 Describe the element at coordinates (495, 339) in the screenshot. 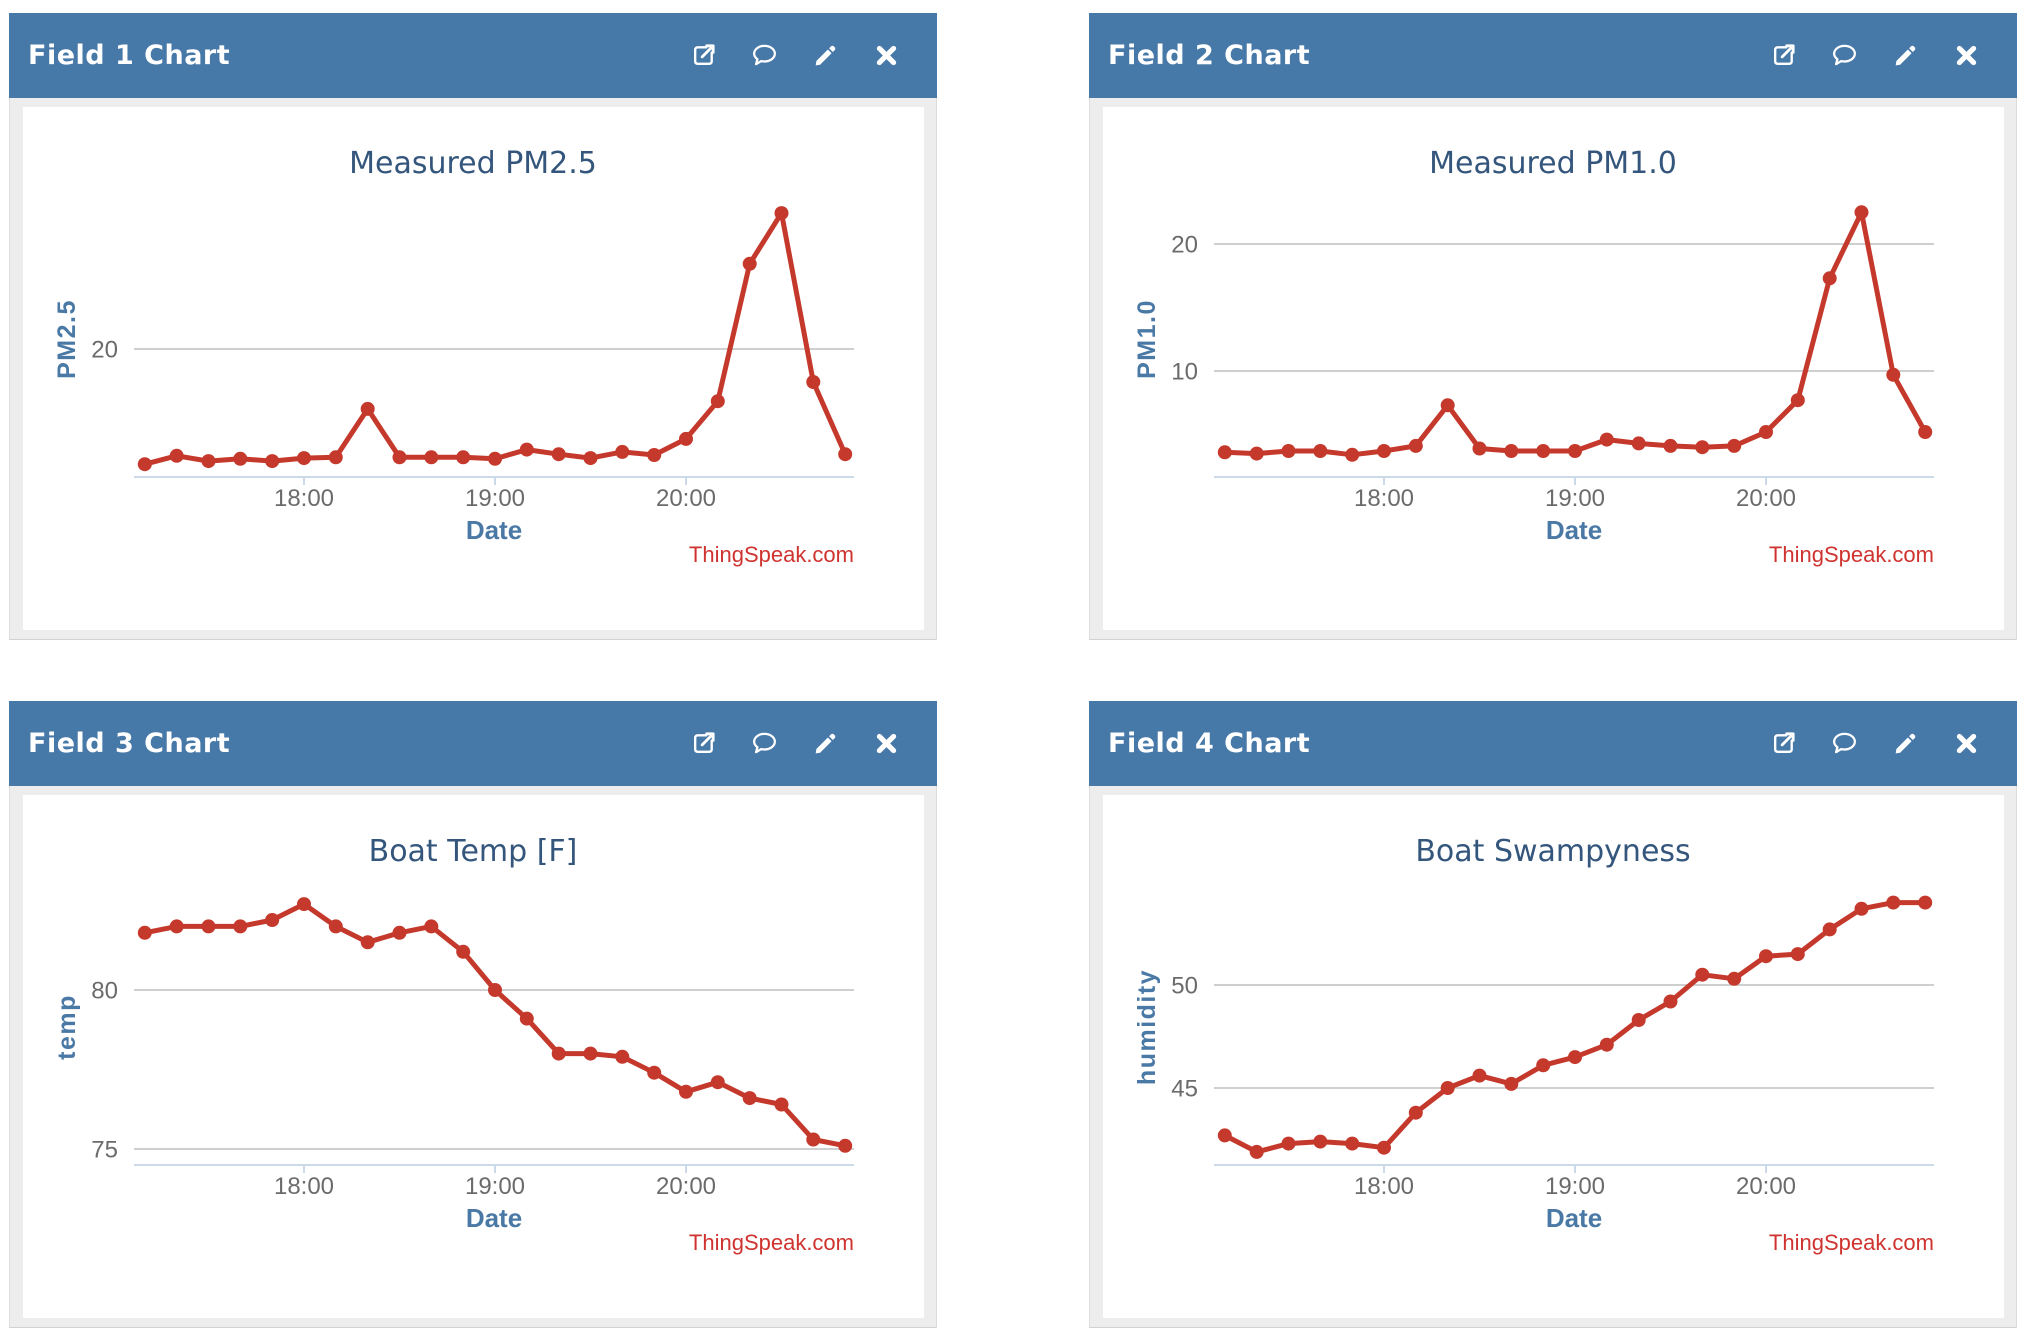

I see `series-PM2.5` at that location.